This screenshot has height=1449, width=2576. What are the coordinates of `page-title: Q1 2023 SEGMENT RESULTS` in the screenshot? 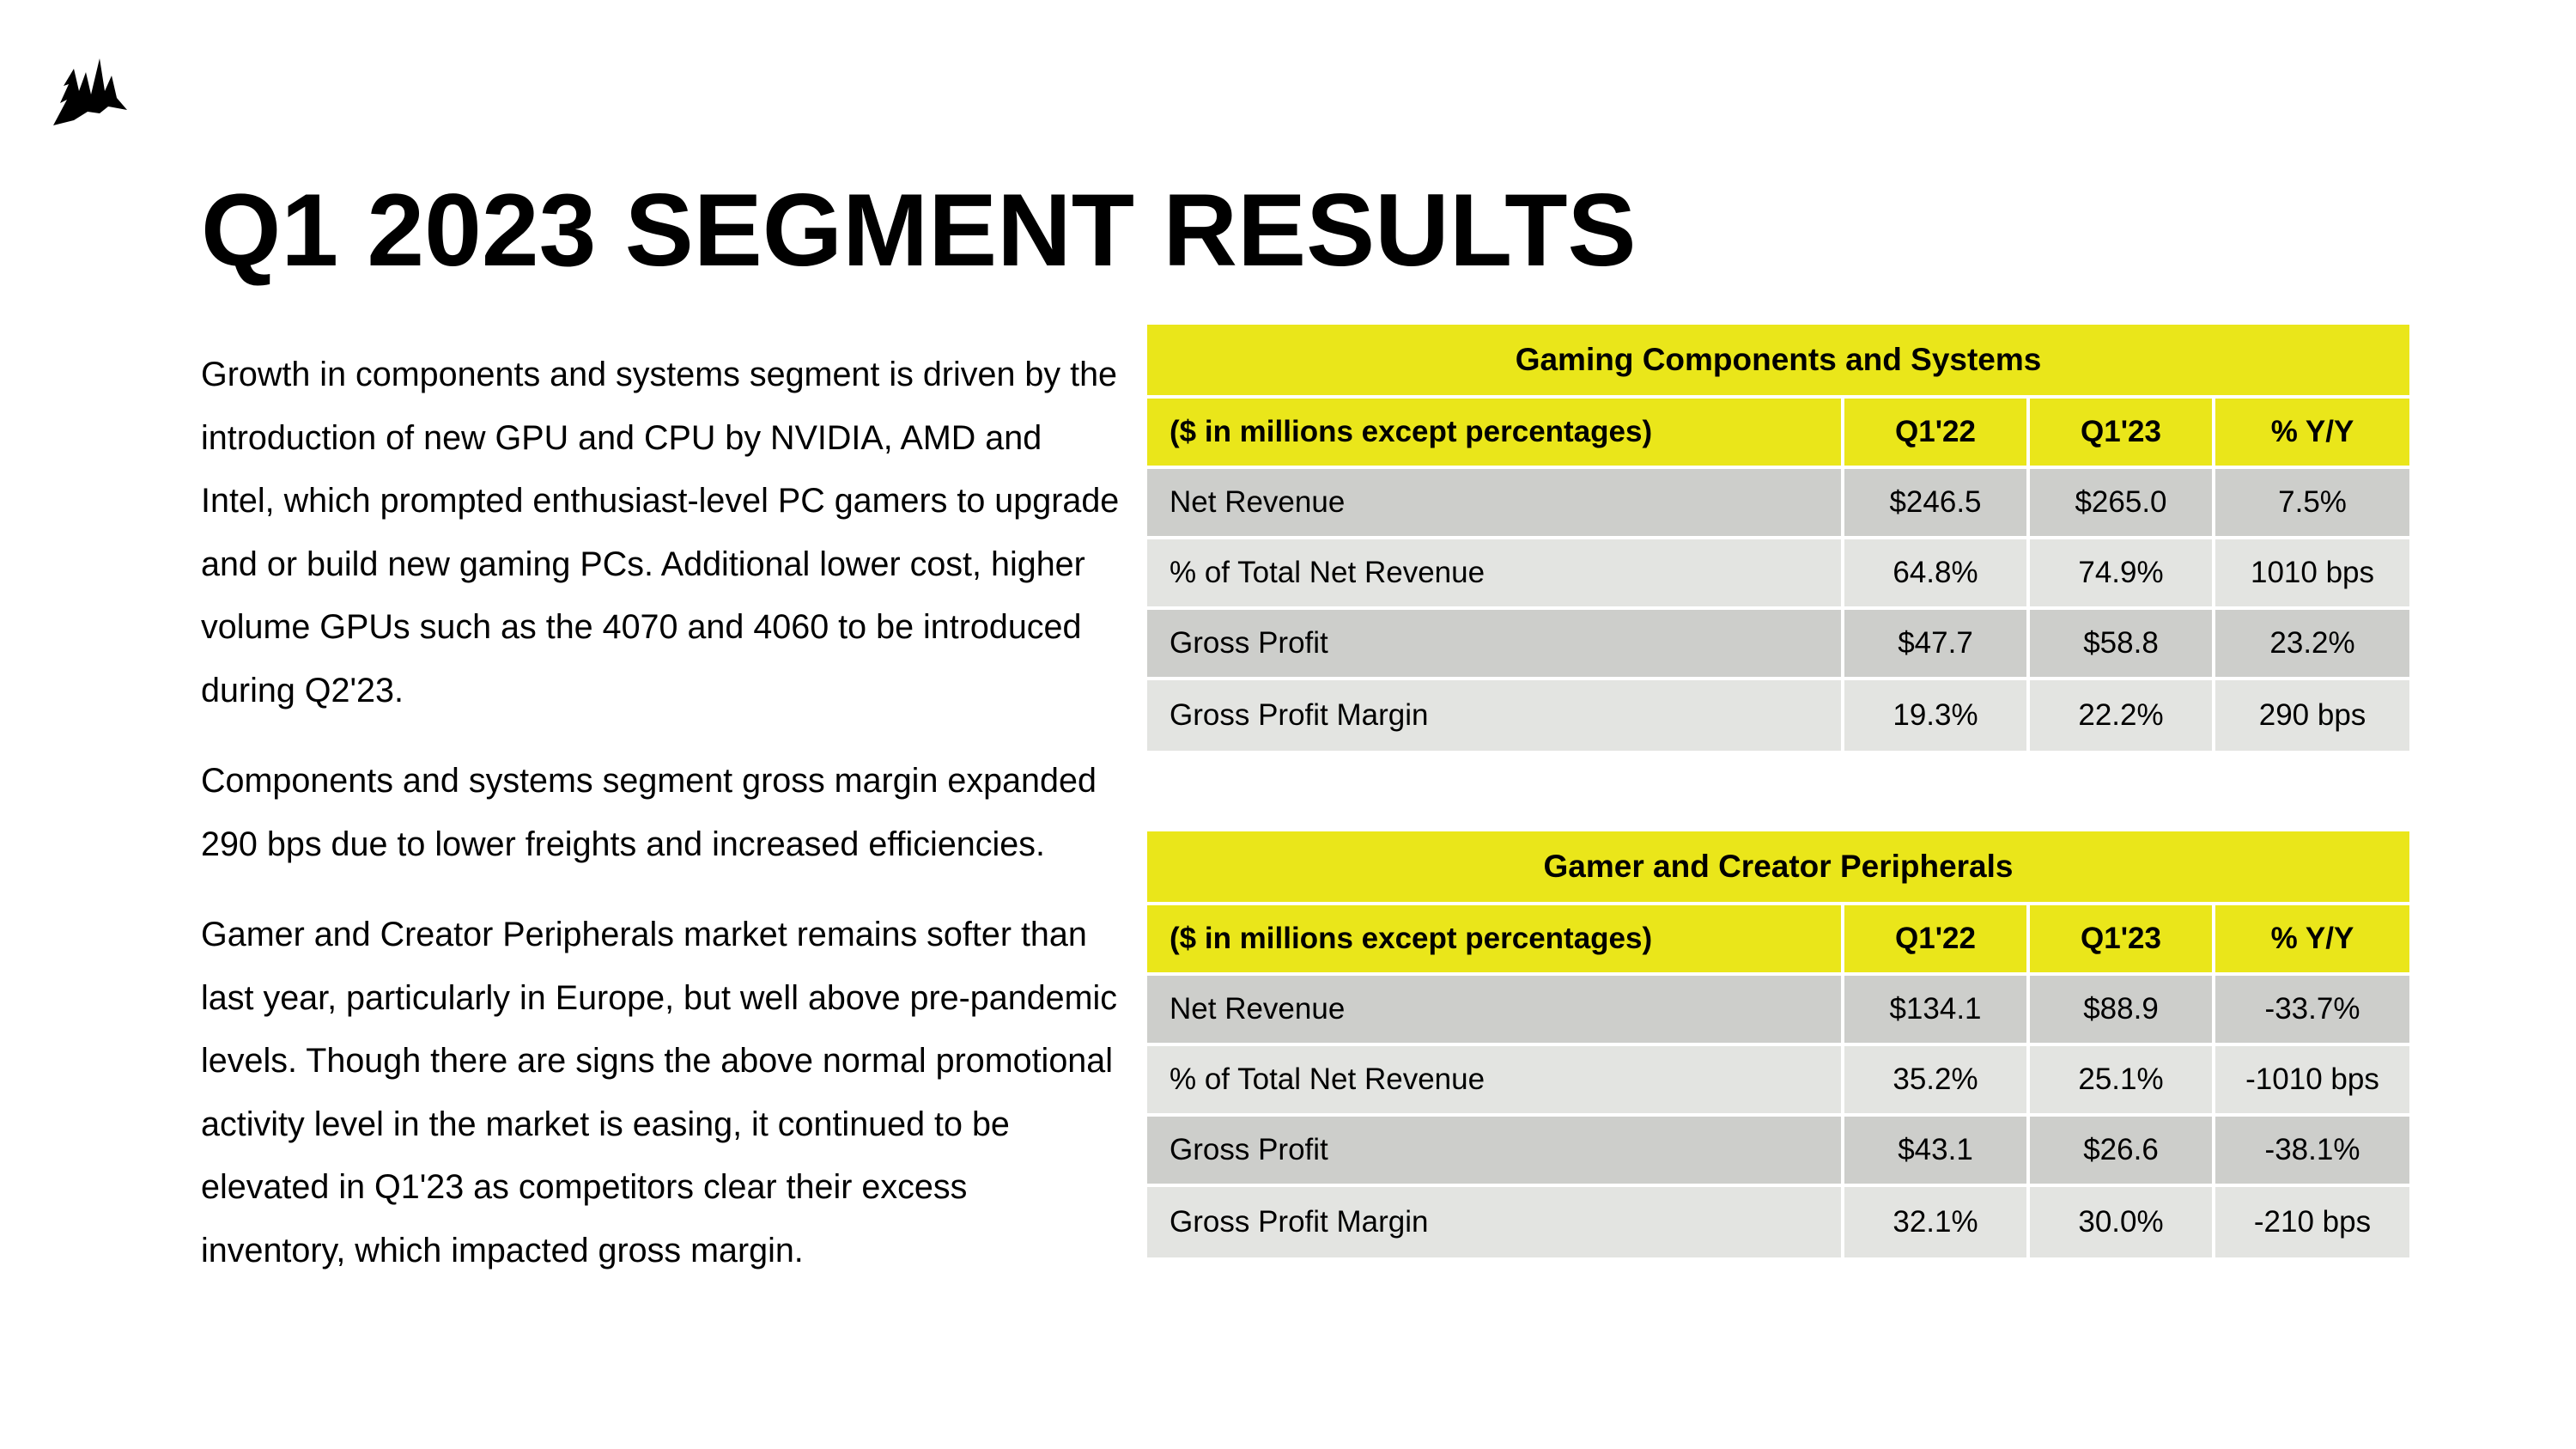 It's located at (919, 230).